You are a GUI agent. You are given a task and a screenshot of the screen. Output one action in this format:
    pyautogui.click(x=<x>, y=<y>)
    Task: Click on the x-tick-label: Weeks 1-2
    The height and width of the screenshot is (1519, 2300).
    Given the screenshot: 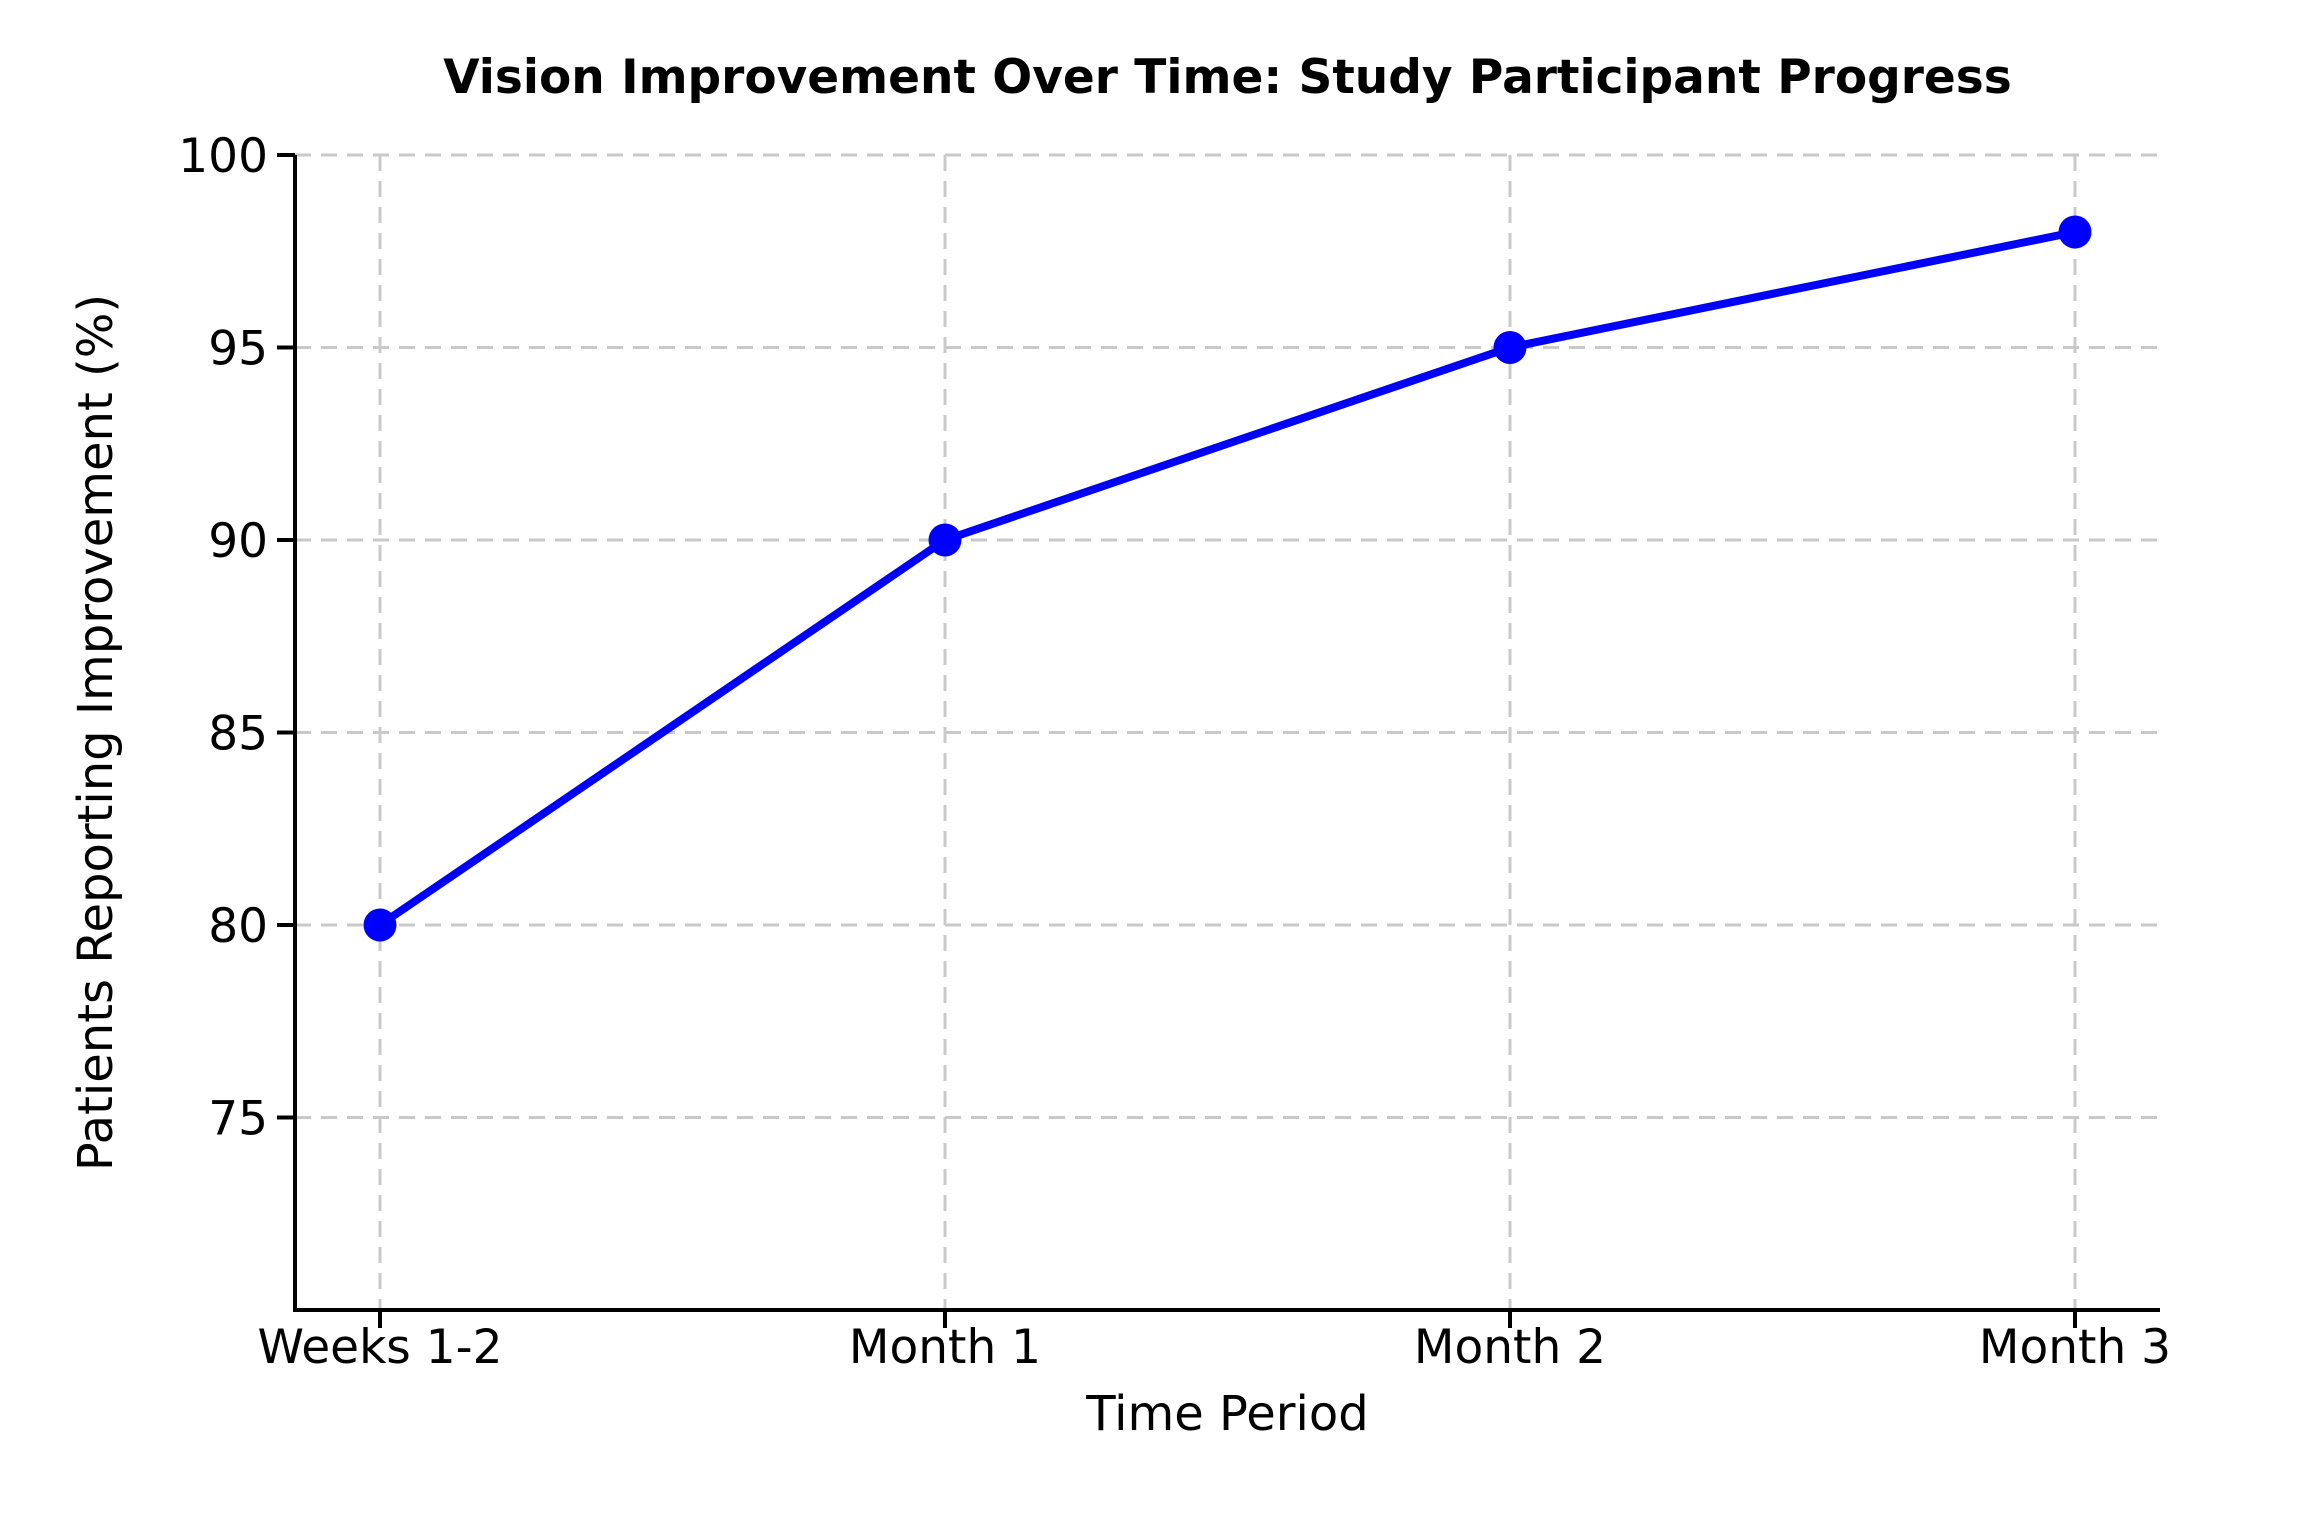 What is the action you would take?
    pyautogui.click(x=380, y=1347)
    